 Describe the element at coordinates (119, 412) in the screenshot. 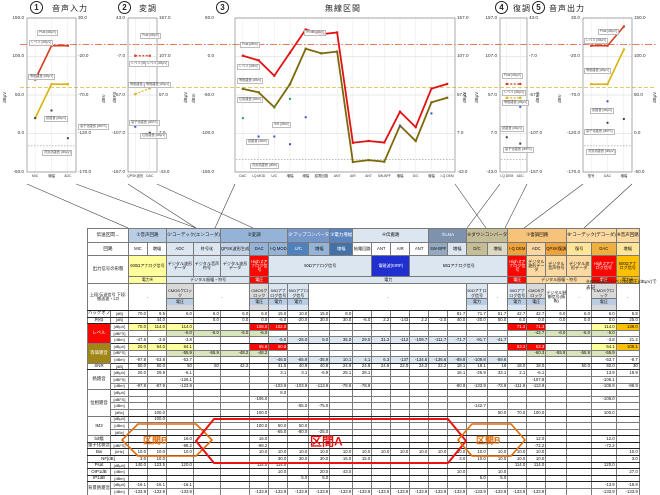

I see `row-unit-label: [dBc]` at that location.